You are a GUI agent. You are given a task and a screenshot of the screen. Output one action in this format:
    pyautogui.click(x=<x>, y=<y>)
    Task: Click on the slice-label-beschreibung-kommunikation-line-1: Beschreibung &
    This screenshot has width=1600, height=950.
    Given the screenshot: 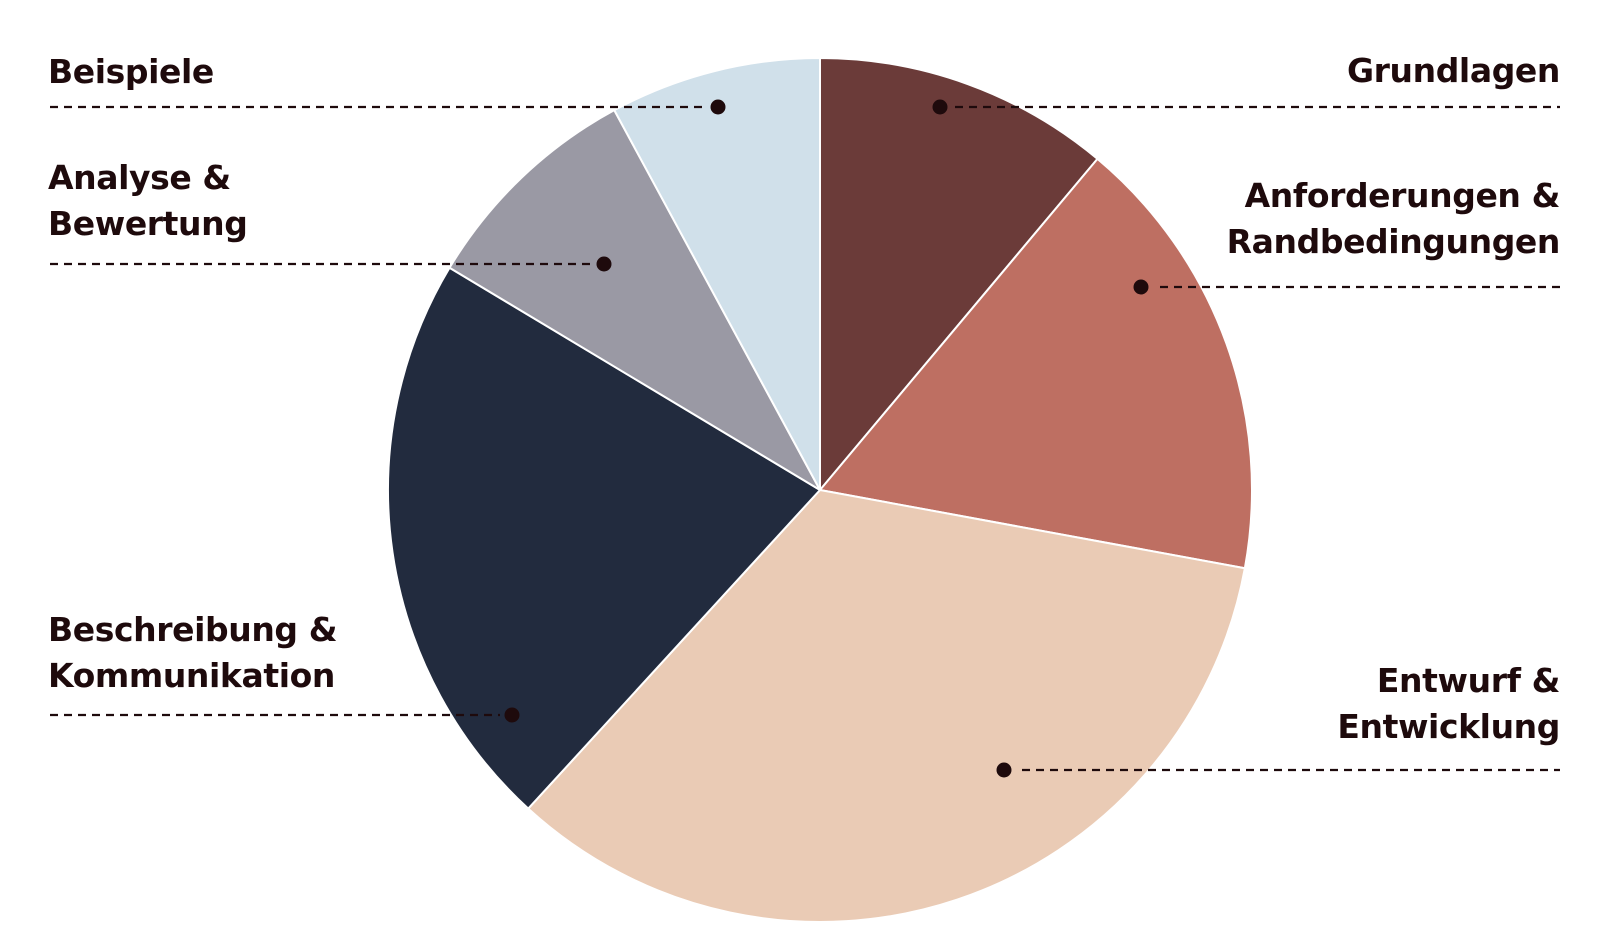 What is the action you would take?
    pyautogui.click(x=192, y=629)
    